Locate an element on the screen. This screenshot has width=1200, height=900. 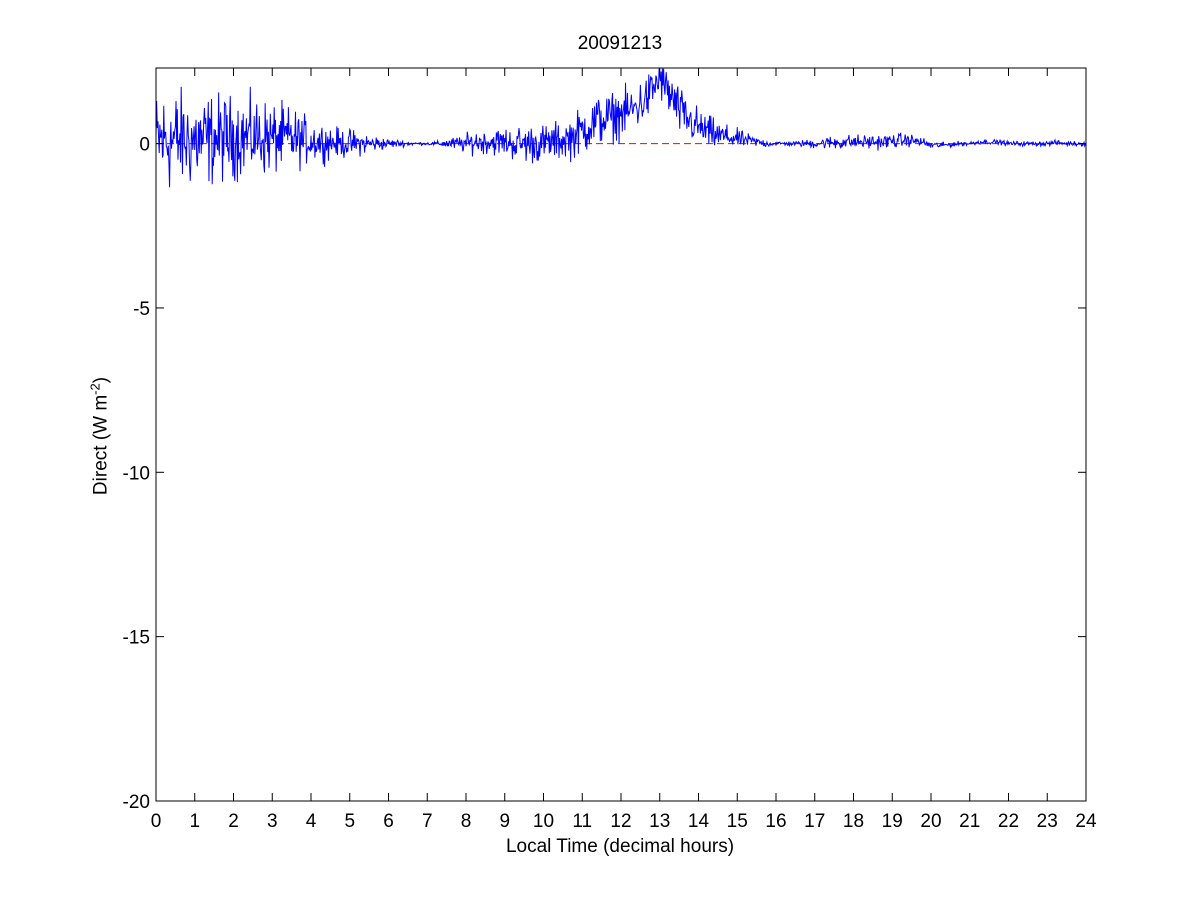
y-tick-label: -10 is located at coordinates (136, 473).